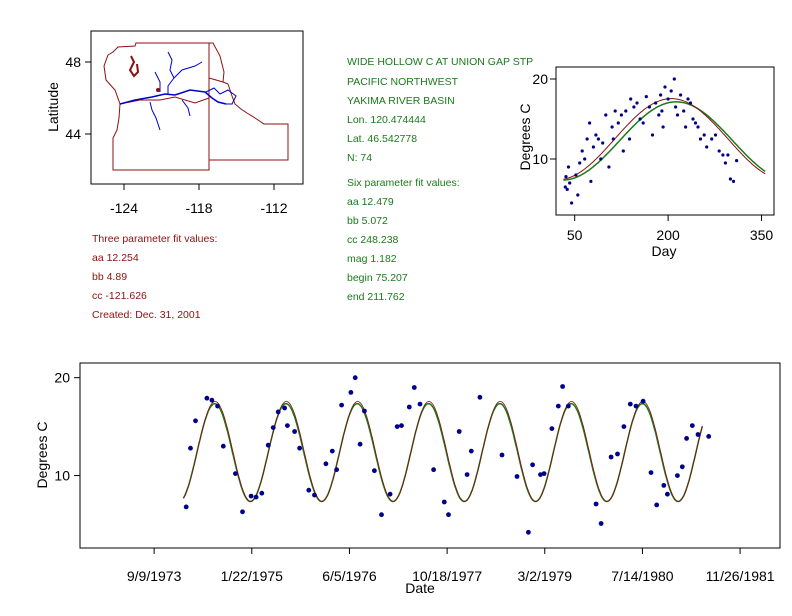 This screenshot has width=792, height=616. I want to click on map-ytick-label-0: 48, so click(73, 62).